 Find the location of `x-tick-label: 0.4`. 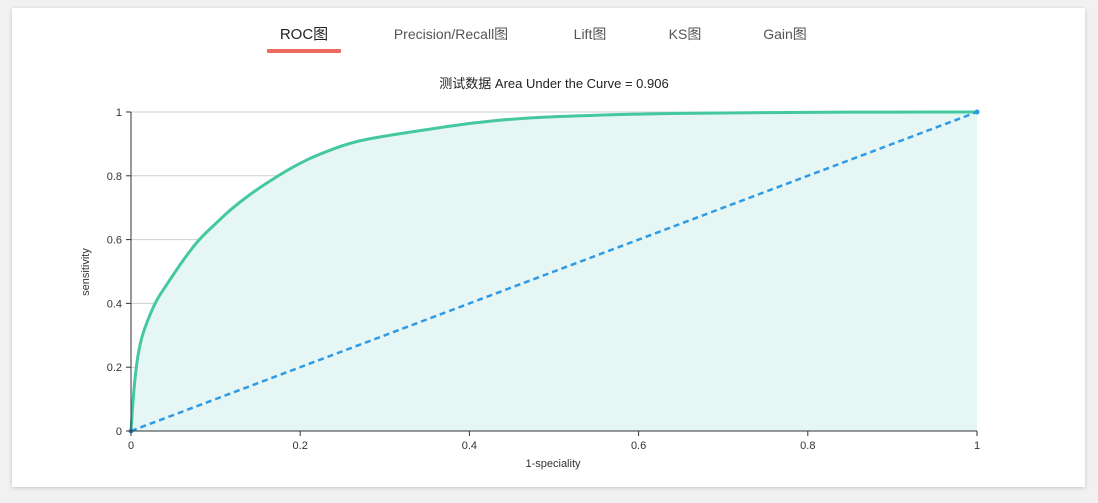

x-tick-label: 0.4 is located at coordinates (469, 446).